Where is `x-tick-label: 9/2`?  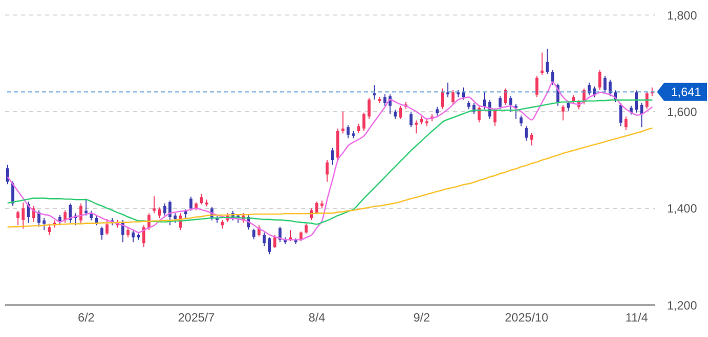 x-tick-label: 9/2 is located at coordinates (421, 317).